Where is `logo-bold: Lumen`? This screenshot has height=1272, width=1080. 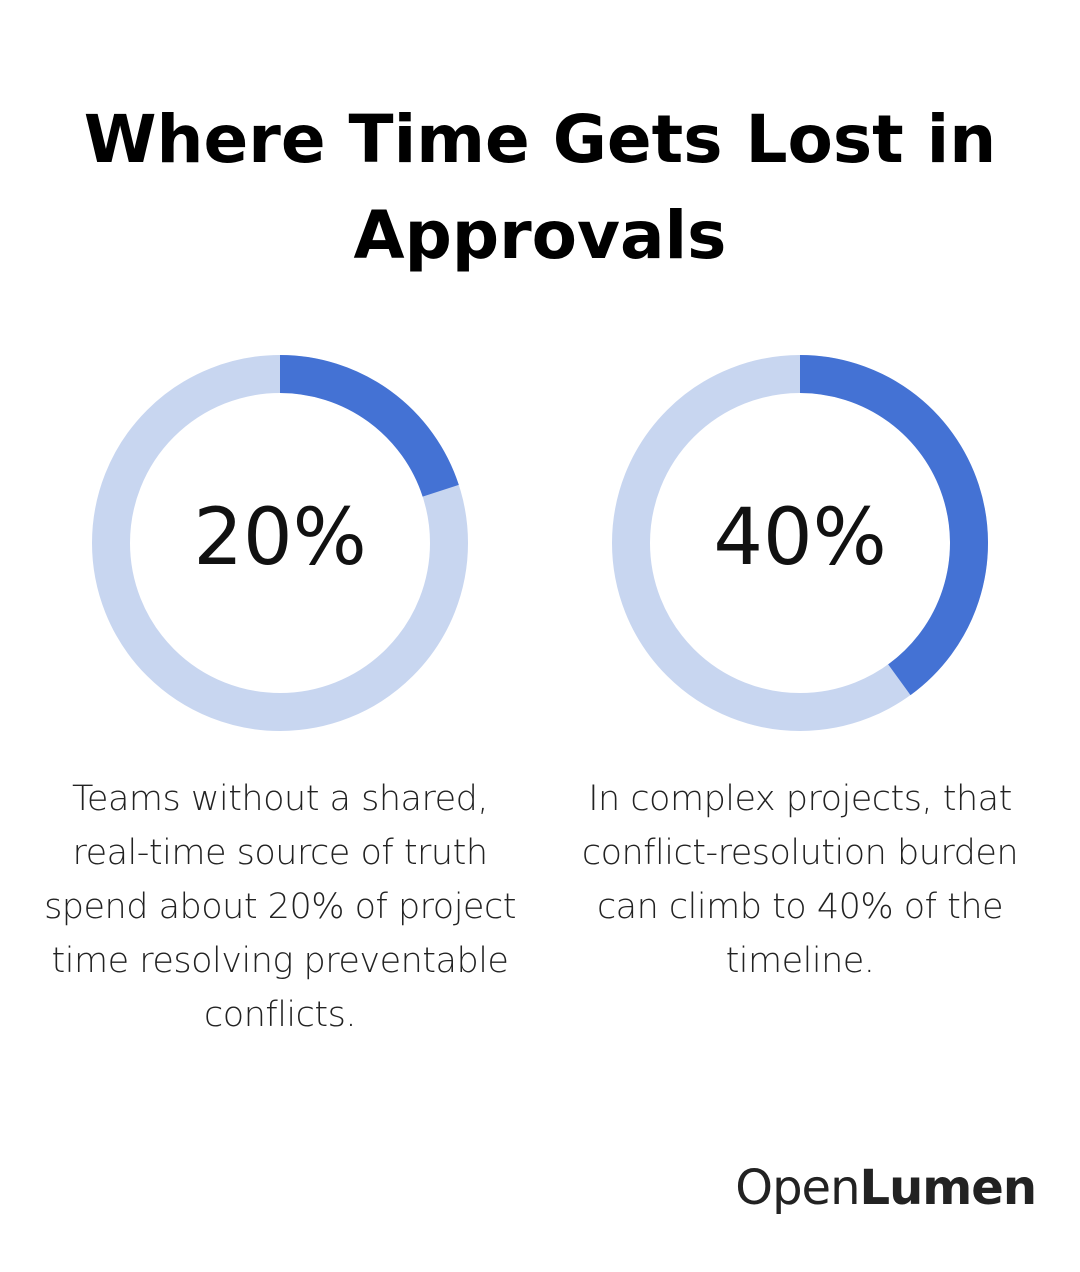
logo-bold: Lumen is located at coordinates (948, 1188).